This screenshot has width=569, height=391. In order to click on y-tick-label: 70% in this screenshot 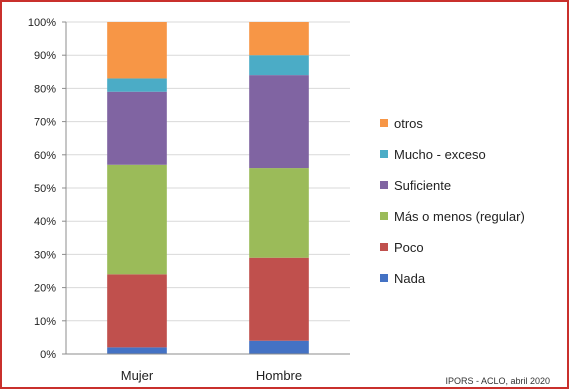, I will do `click(45, 123)`.